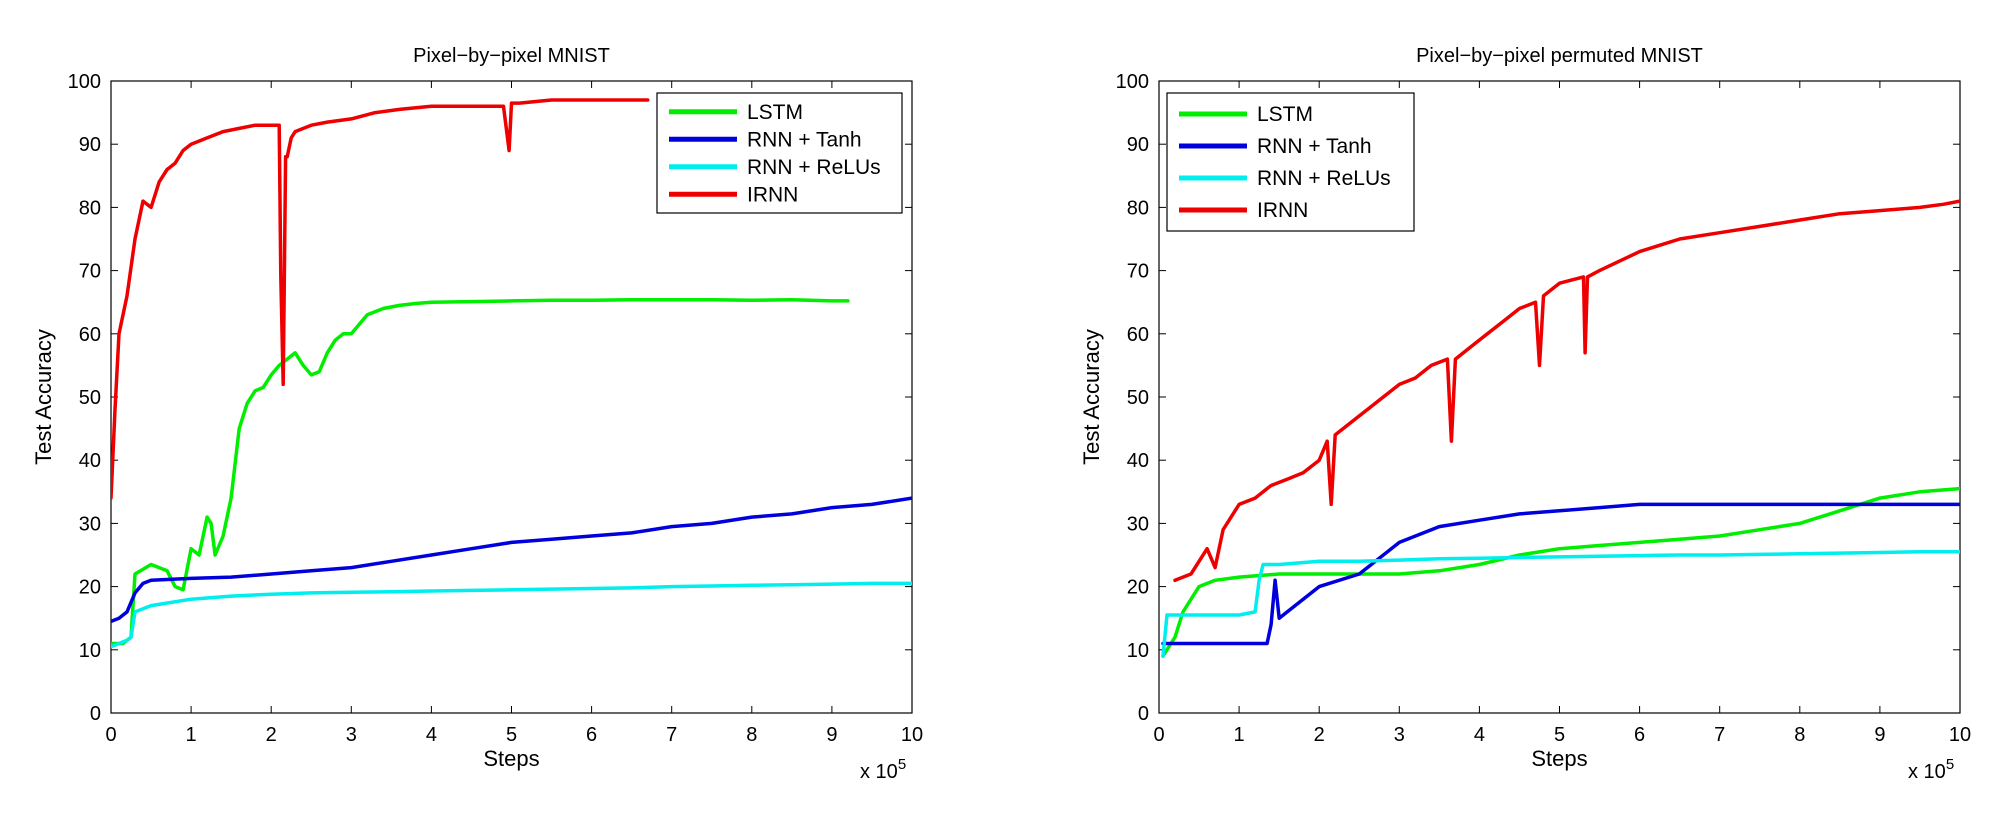 This screenshot has height=819, width=2005. I want to click on series-line-irnn, so click(380, 299).